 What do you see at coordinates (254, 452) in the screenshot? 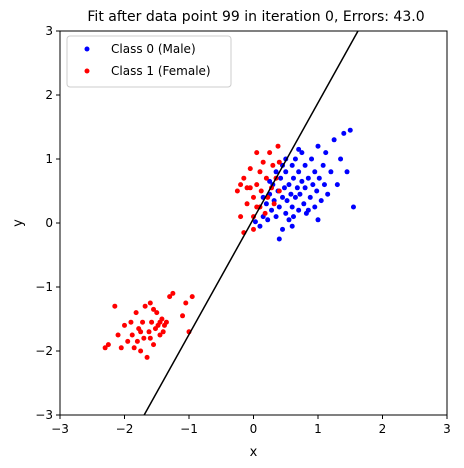
I see `x-axis-label: x` at bounding box center [254, 452].